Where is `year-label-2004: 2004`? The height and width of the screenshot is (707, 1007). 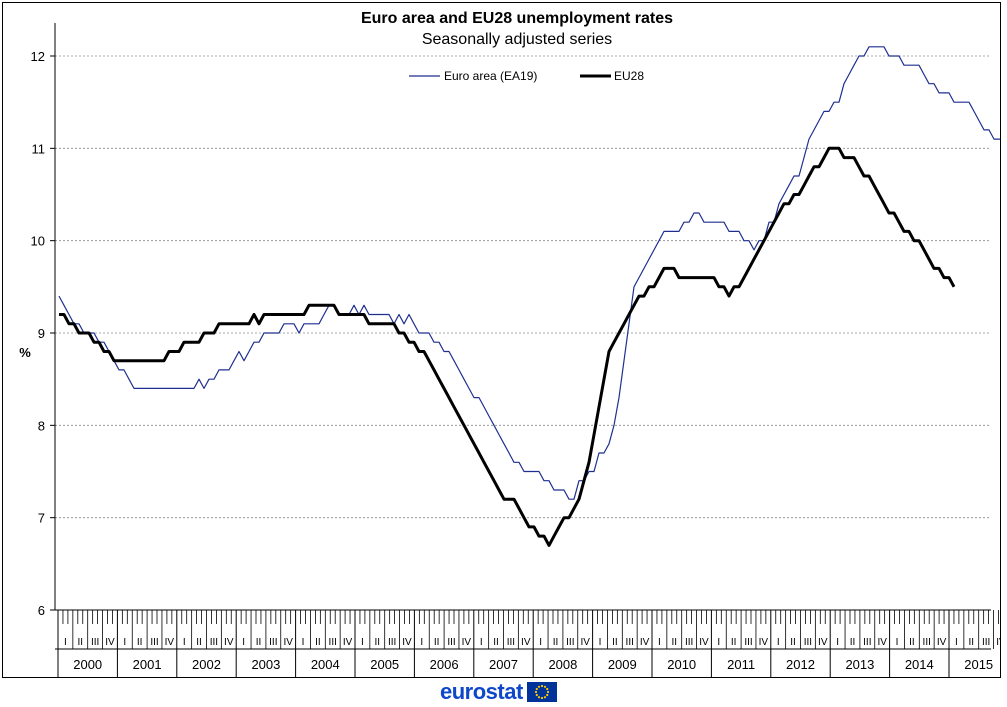 year-label-2004: 2004 is located at coordinates (325, 664).